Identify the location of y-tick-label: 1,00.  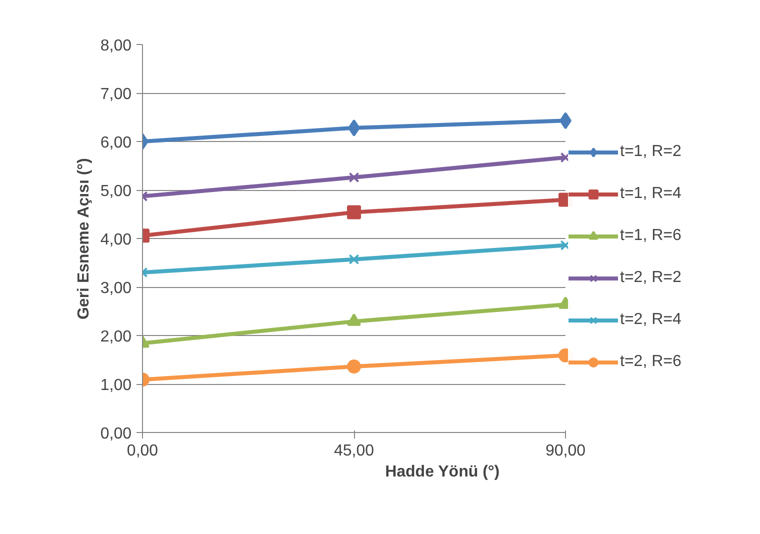
(116, 385).